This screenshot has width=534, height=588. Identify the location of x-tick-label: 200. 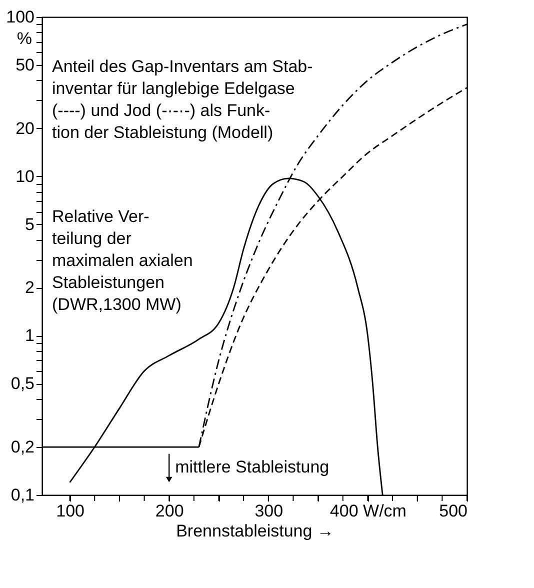
(169, 511).